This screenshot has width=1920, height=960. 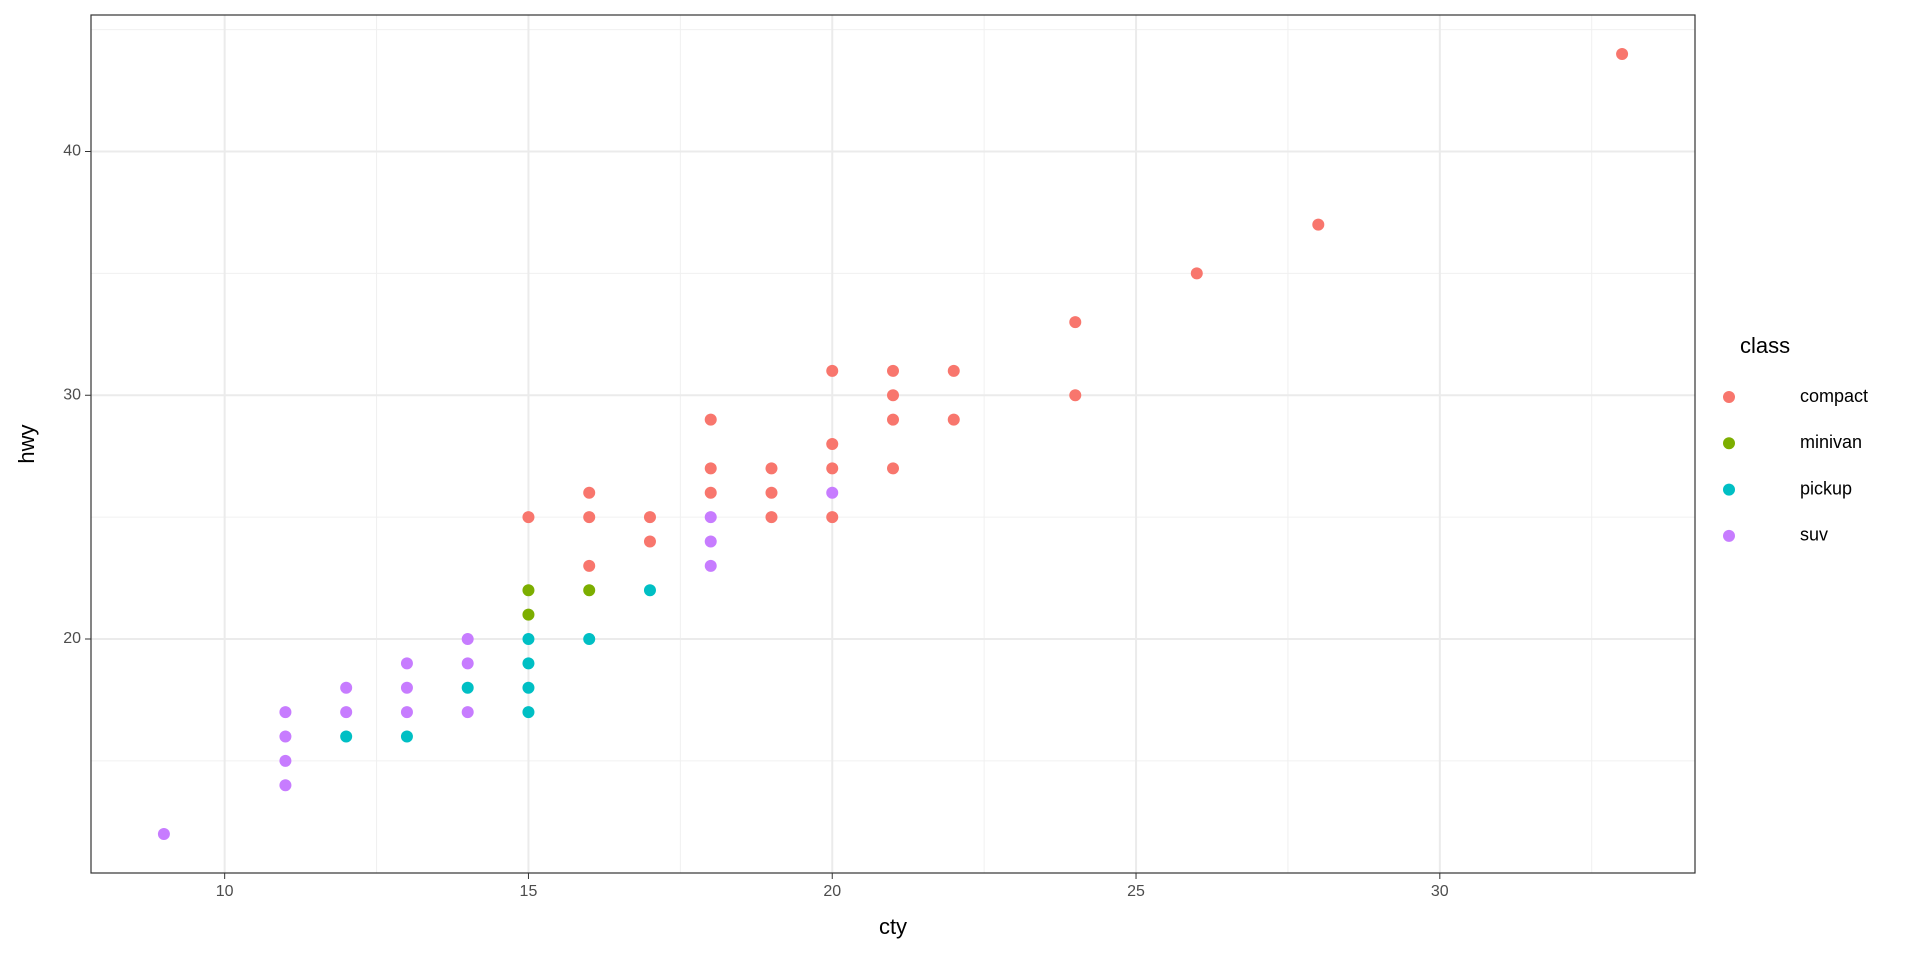 I want to click on y-tick-label: 20, so click(x=72, y=638).